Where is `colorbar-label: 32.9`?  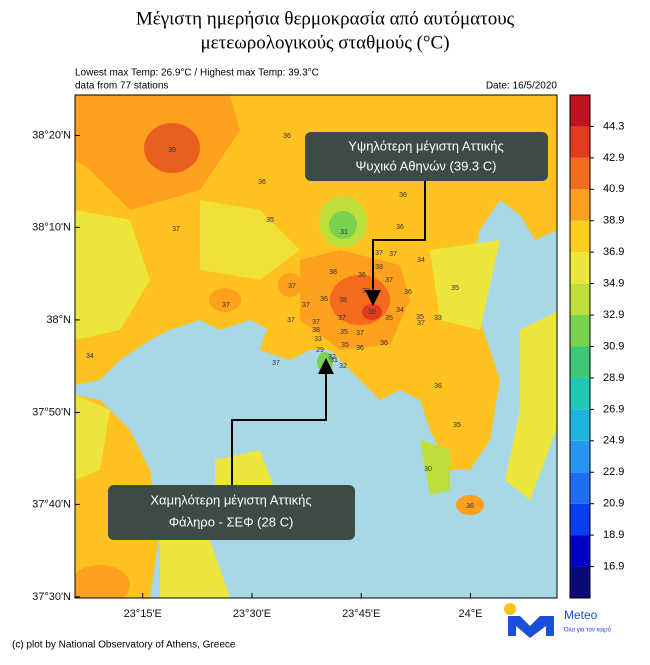 colorbar-label: 32.9 is located at coordinates (613, 315).